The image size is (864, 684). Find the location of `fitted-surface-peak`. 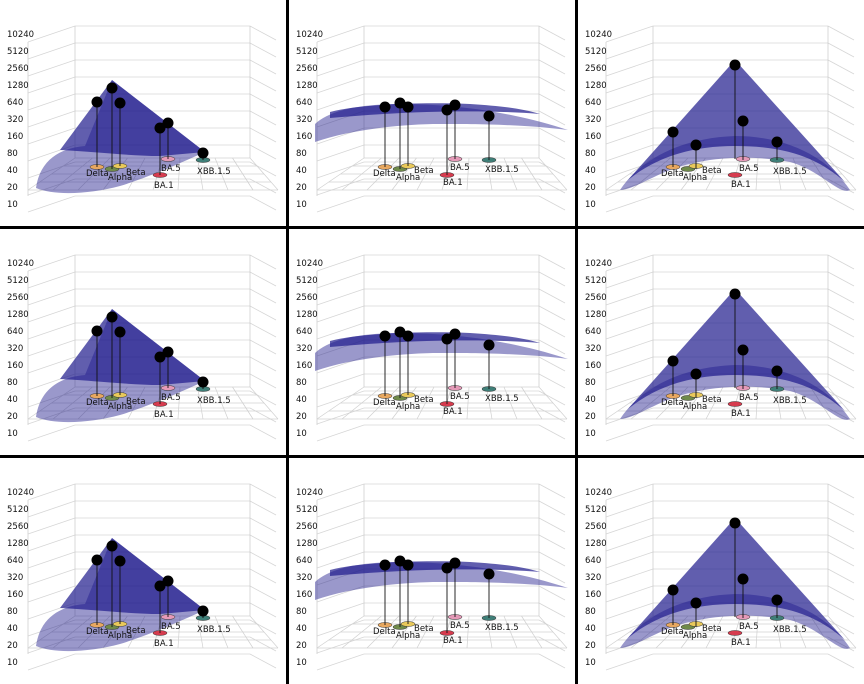

fitted-surface-peak is located at coordinates (132, 347).